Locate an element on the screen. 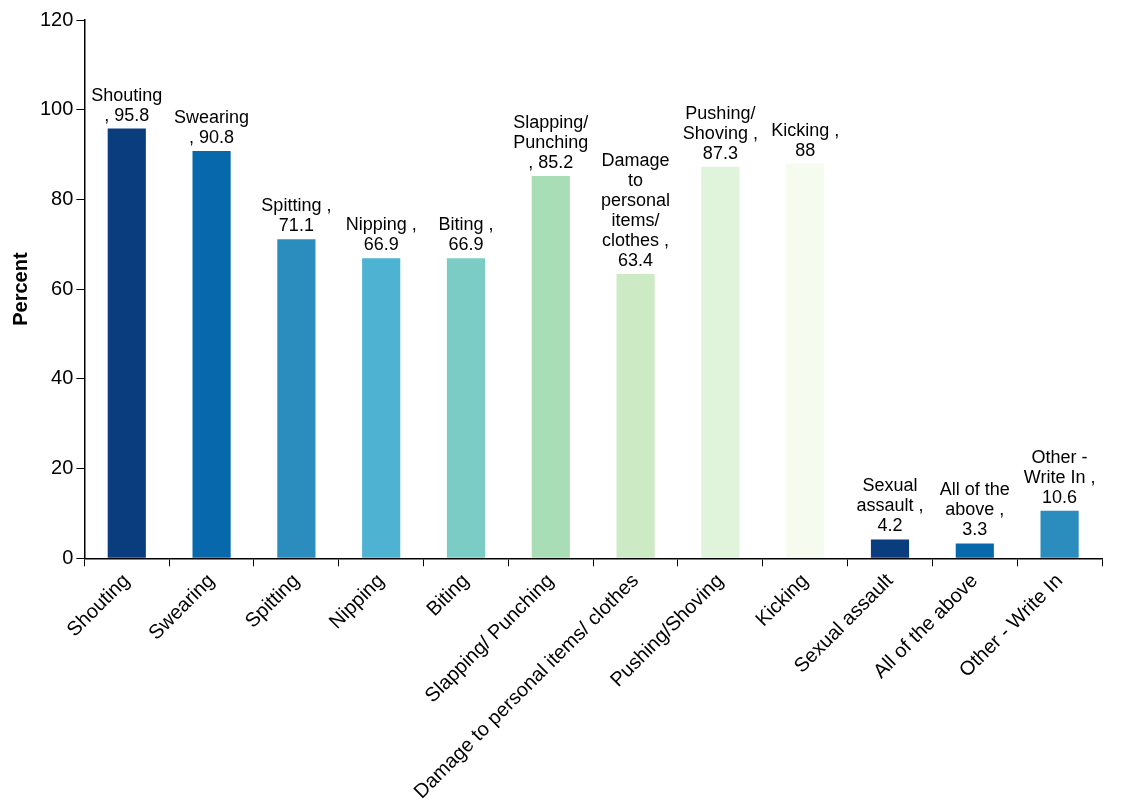  data-label: All of the above , 3.3 is located at coordinates (974, 509).